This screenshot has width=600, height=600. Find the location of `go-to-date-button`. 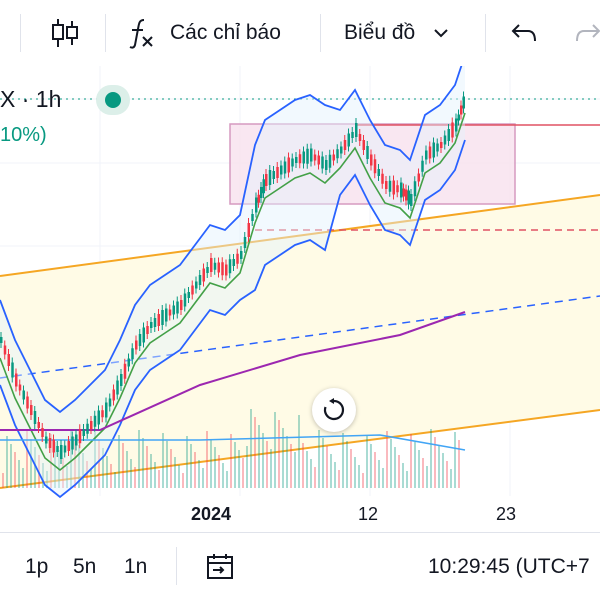

go-to-date-button is located at coordinates (220, 569).